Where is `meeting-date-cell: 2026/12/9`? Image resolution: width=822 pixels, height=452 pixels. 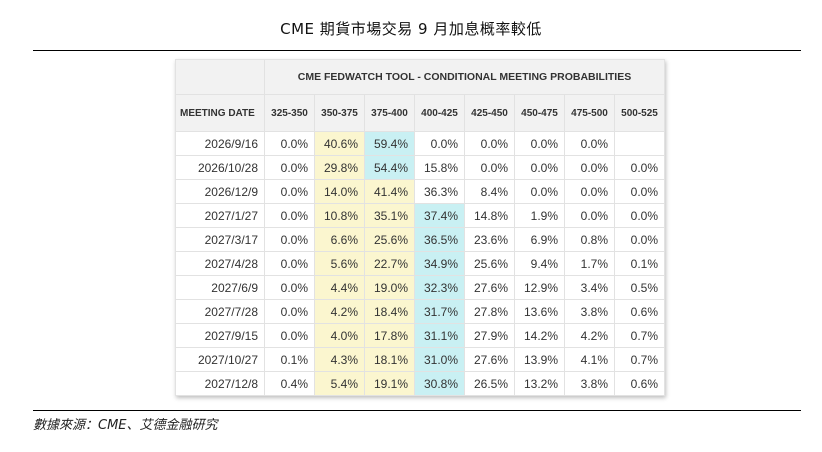 meeting-date-cell: 2026/12/9 is located at coordinates (220, 191).